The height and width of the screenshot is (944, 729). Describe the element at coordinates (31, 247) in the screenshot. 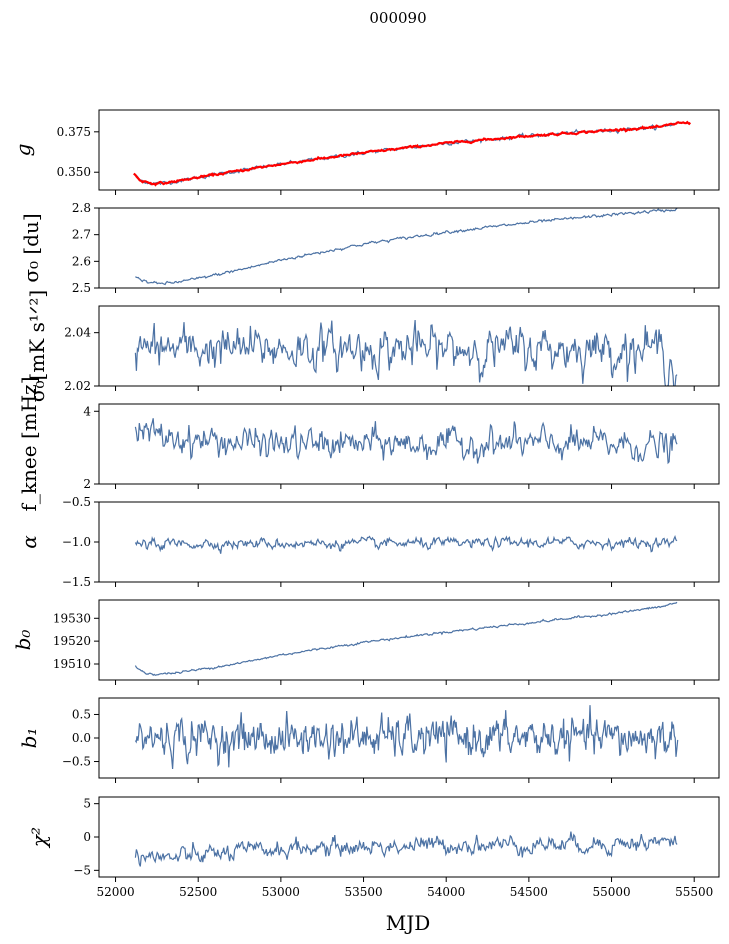

I see `y-axis-label: σ₀ [du]` at that location.